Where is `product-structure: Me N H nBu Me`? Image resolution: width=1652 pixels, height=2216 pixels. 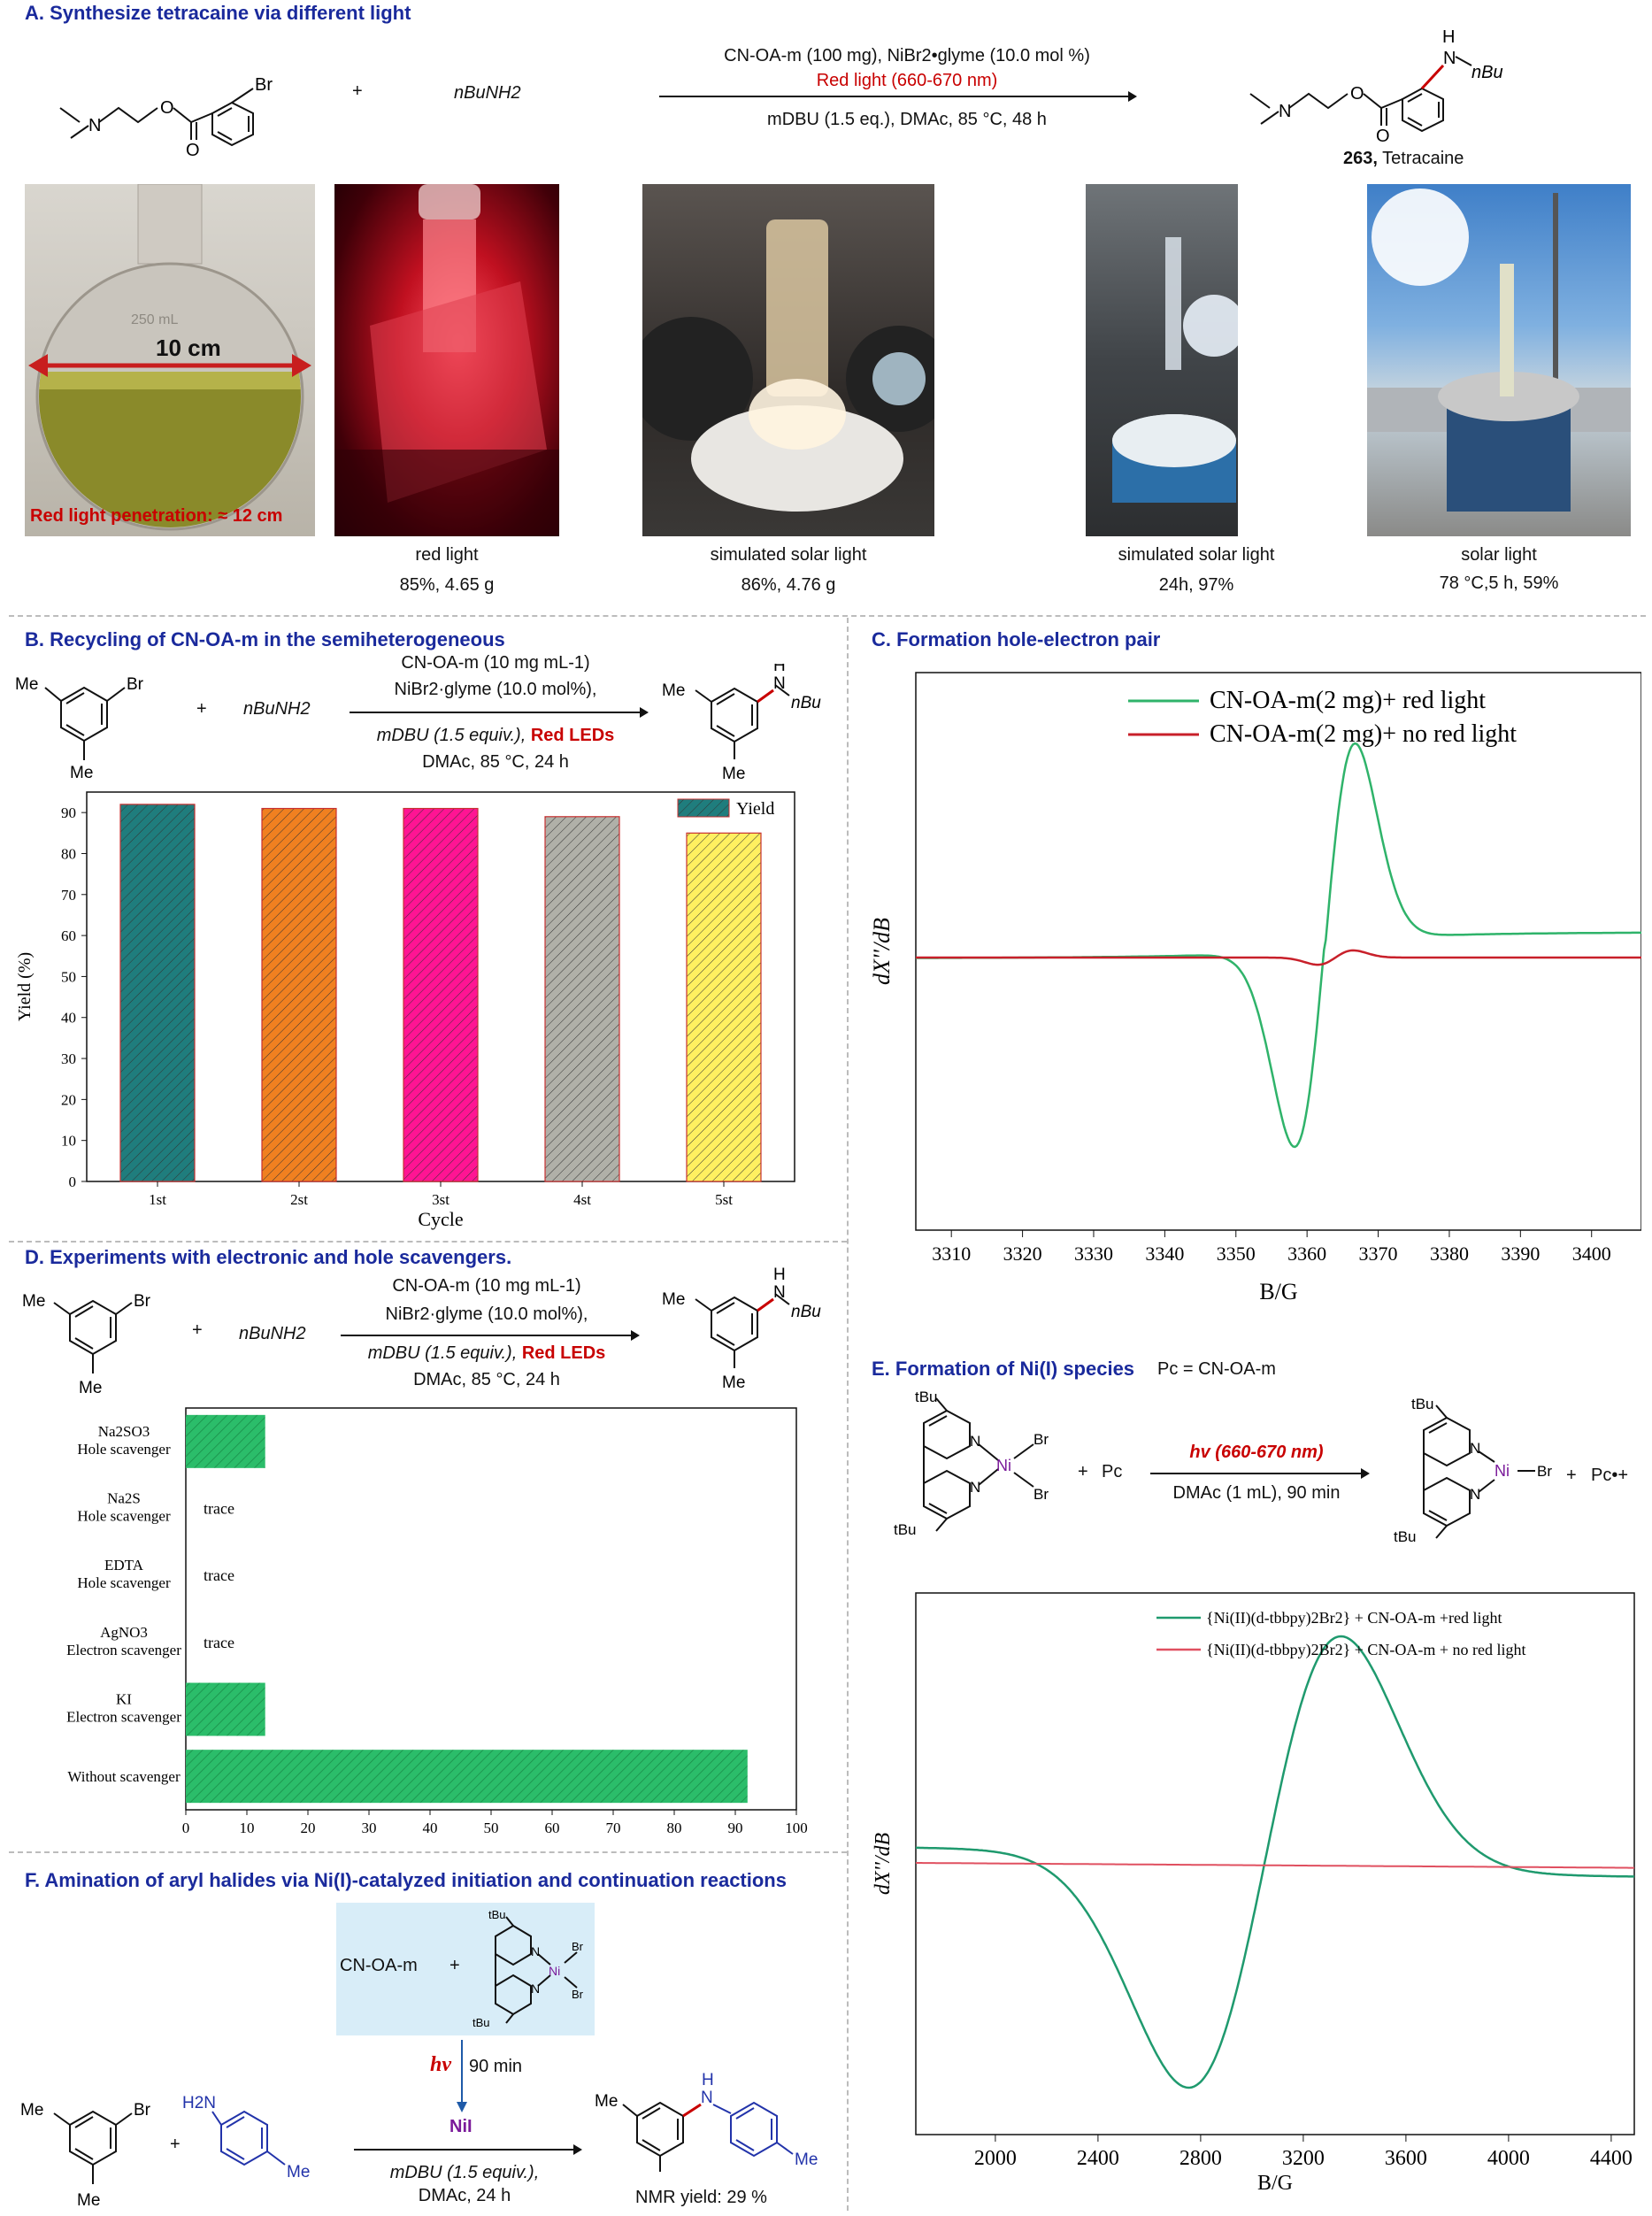
product-structure: Me N H nBu Me is located at coordinates (741, 723).